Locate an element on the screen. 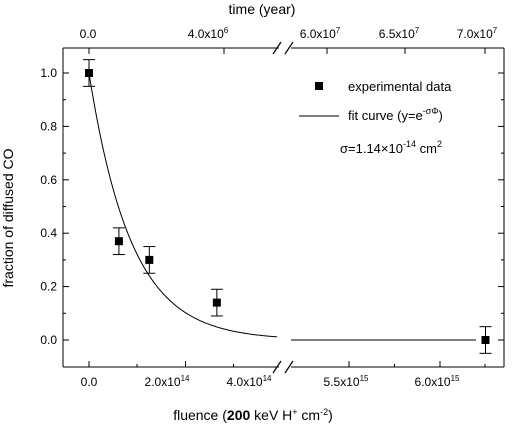 This screenshot has height=429, width=513. x-tick-label-top: 6.5x10⁷ is located at coordinates (399, 33).